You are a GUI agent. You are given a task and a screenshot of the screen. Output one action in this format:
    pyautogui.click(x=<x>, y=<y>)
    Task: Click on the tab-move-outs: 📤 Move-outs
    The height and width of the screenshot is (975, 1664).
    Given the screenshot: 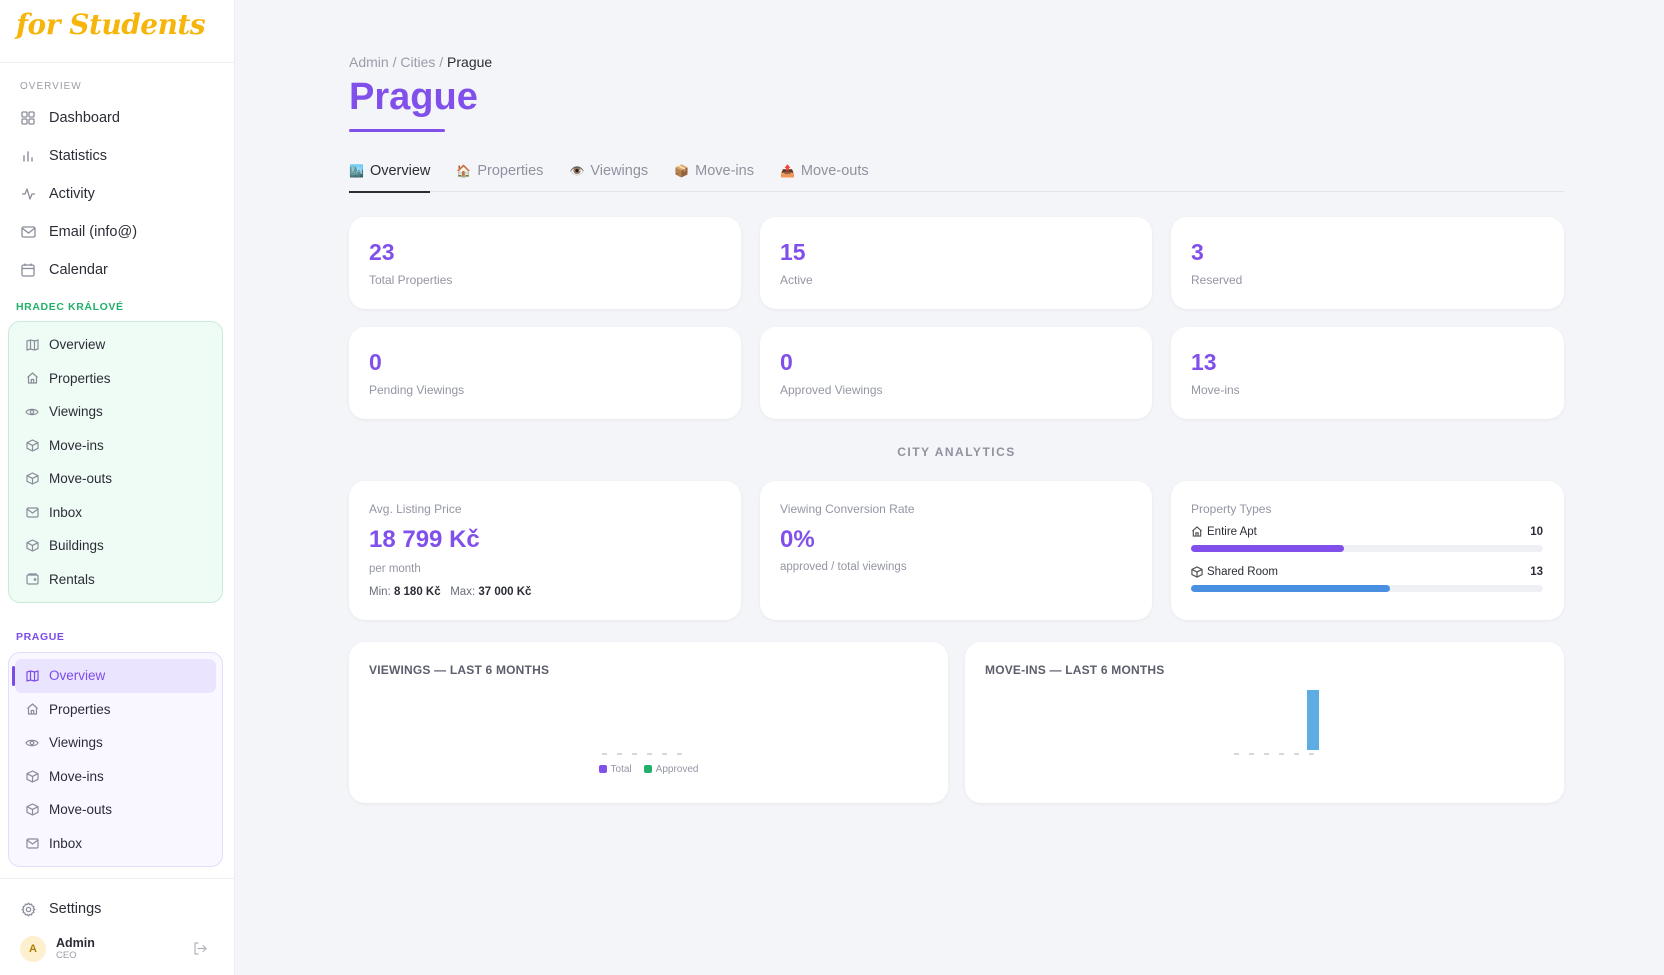 What is the action you would take?
    pyautogui.click(x=824, y=171)
    